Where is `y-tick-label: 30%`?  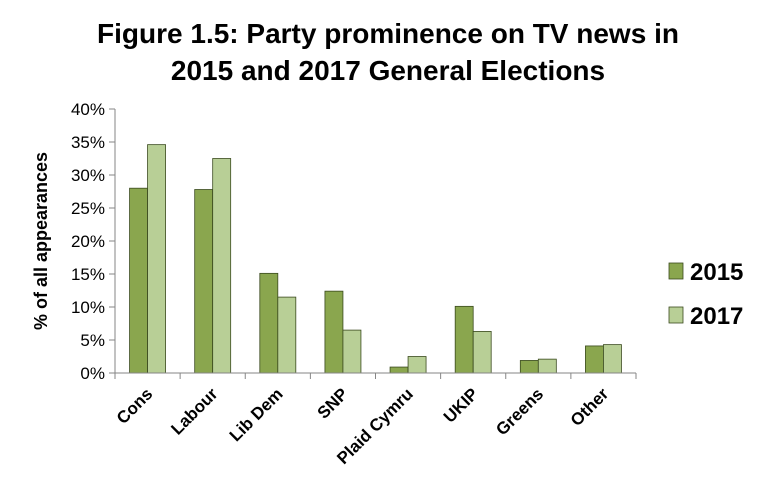 y-tick-label: 30% is located at coordinates (88, 175).